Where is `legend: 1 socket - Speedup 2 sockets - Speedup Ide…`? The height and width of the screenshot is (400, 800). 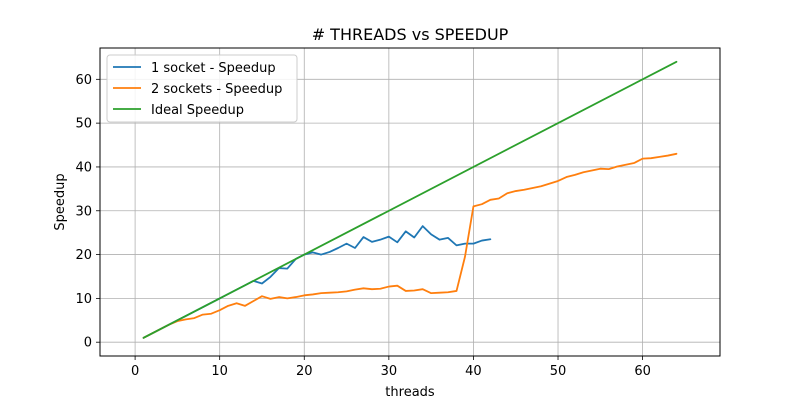
legend: 1 socket - Speedup 2 sockets - Speedup Ide… is located at coordinates (202, 88).